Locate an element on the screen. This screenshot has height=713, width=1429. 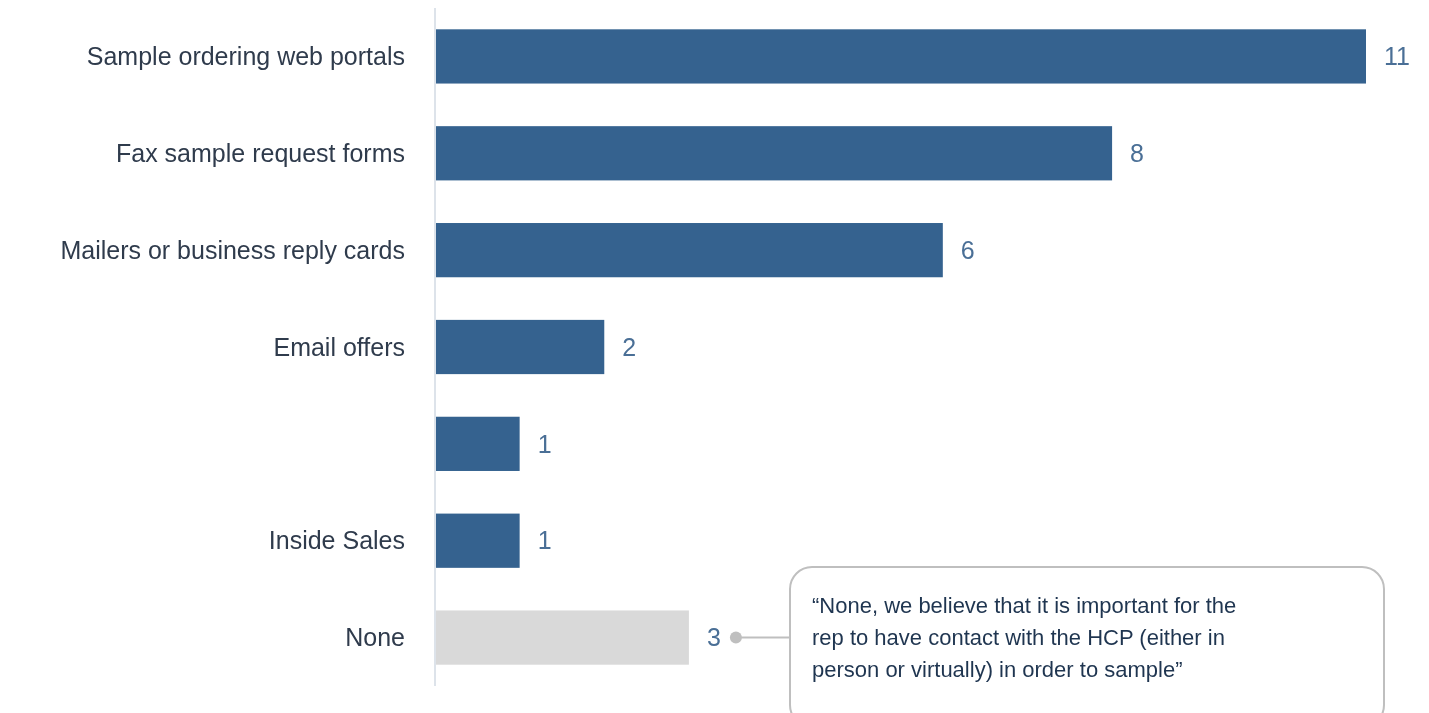
y-tick-label: Fax sample request forms is located at coordinates (260, 153).